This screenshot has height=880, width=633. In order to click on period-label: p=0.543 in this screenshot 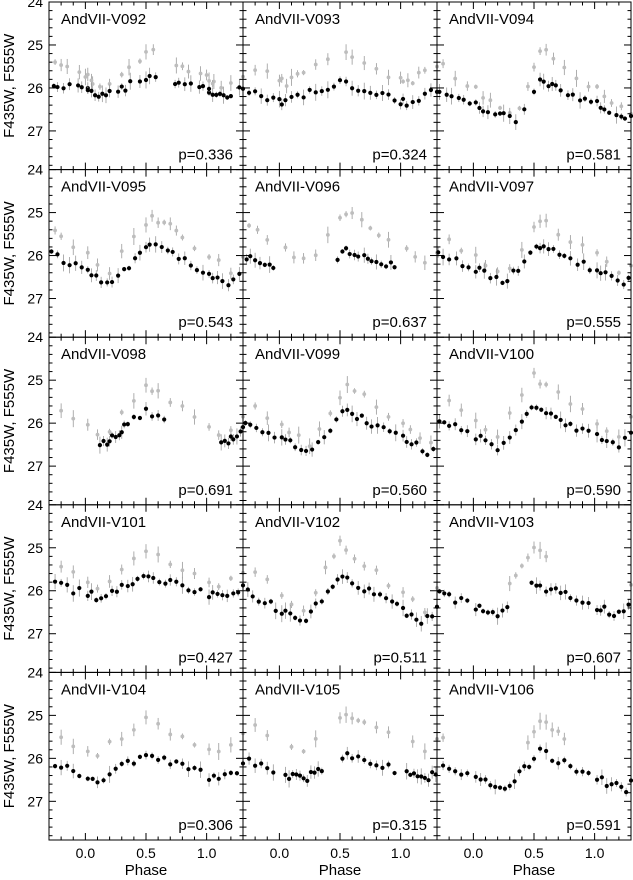, I will do `click(205, 322)`.